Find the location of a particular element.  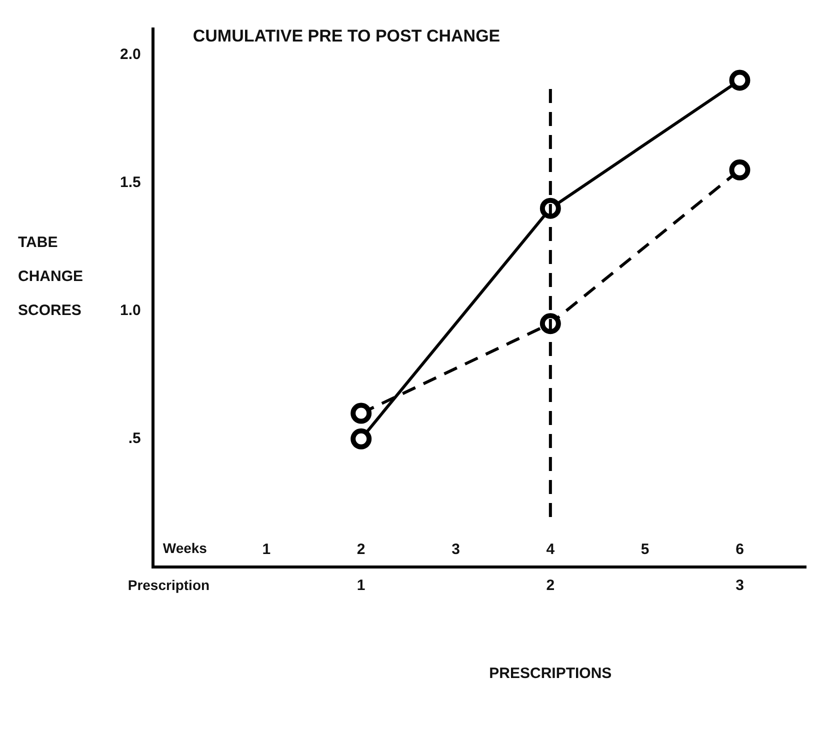

x-axis-title: Weeks is located at coordinates (185, 548).